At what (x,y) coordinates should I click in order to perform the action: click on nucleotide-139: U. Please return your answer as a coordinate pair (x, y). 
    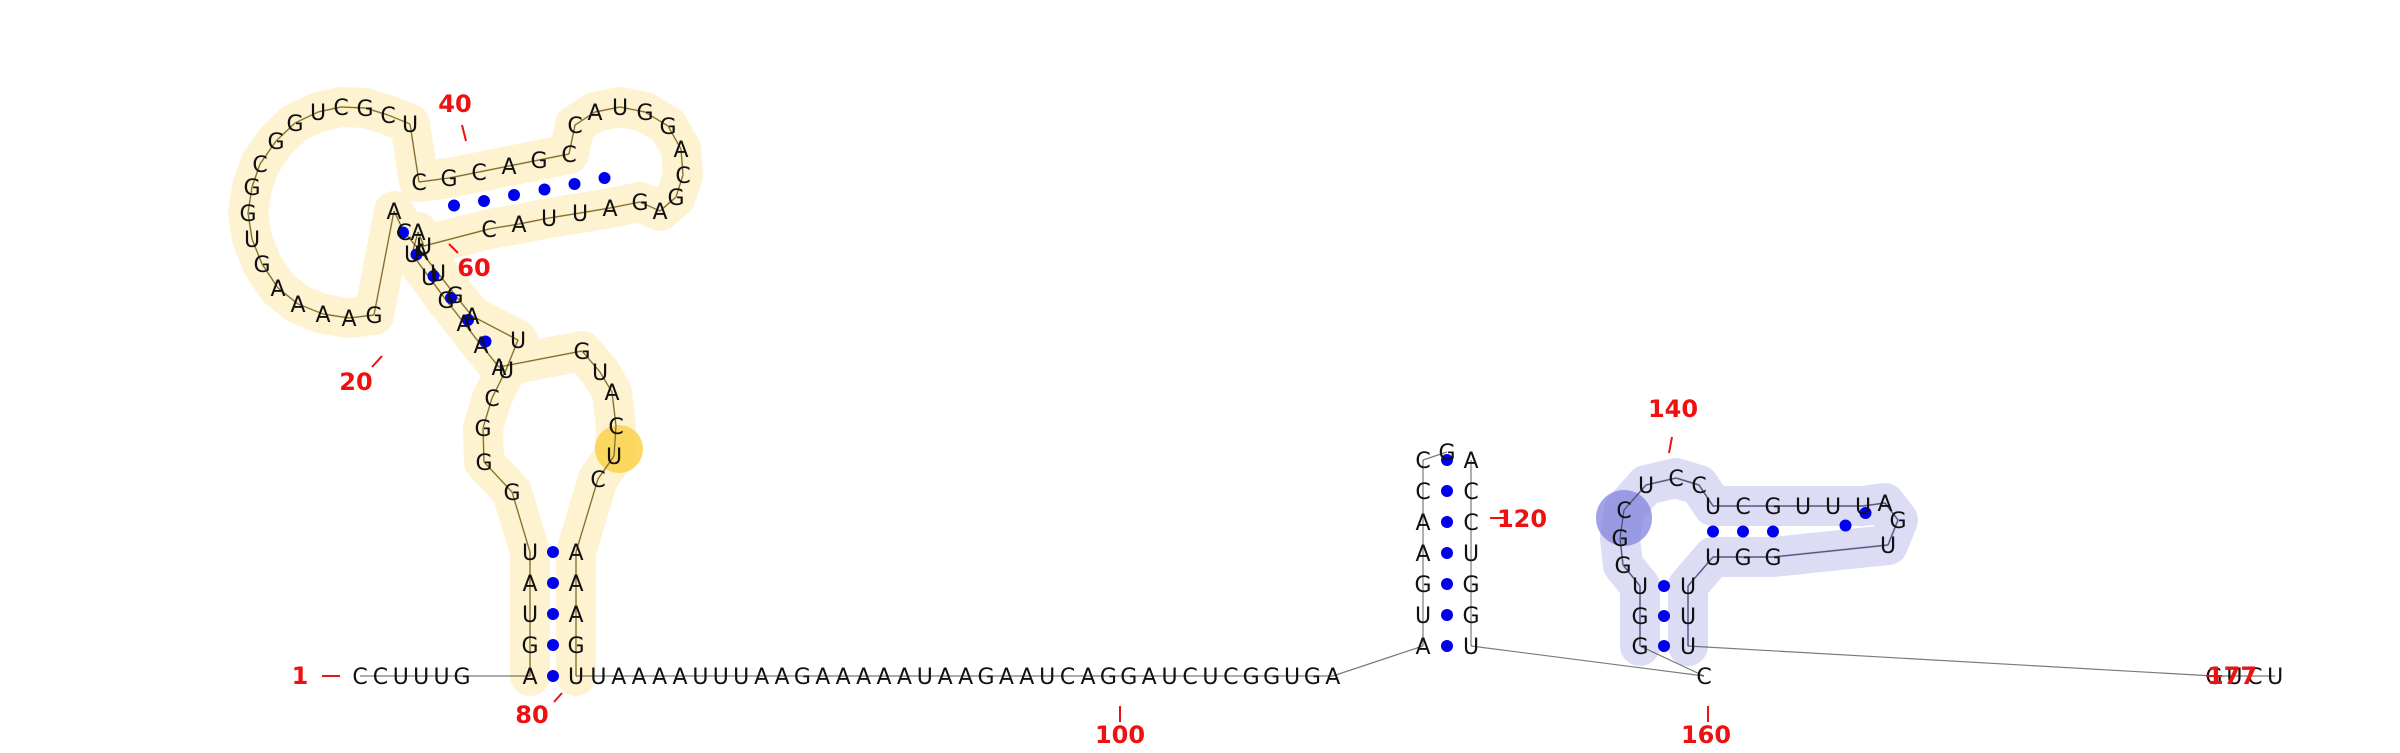
    Looking at the image, I should click on (1640, 587).